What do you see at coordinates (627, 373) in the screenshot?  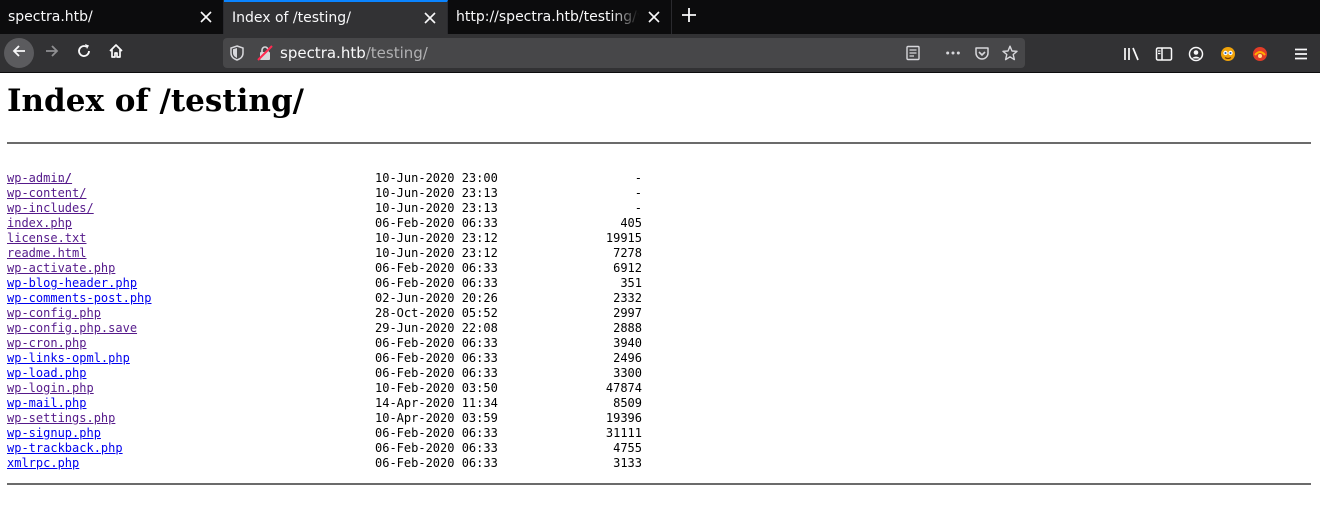 I see `file-size: 3300` at bounding box center [627, 373].